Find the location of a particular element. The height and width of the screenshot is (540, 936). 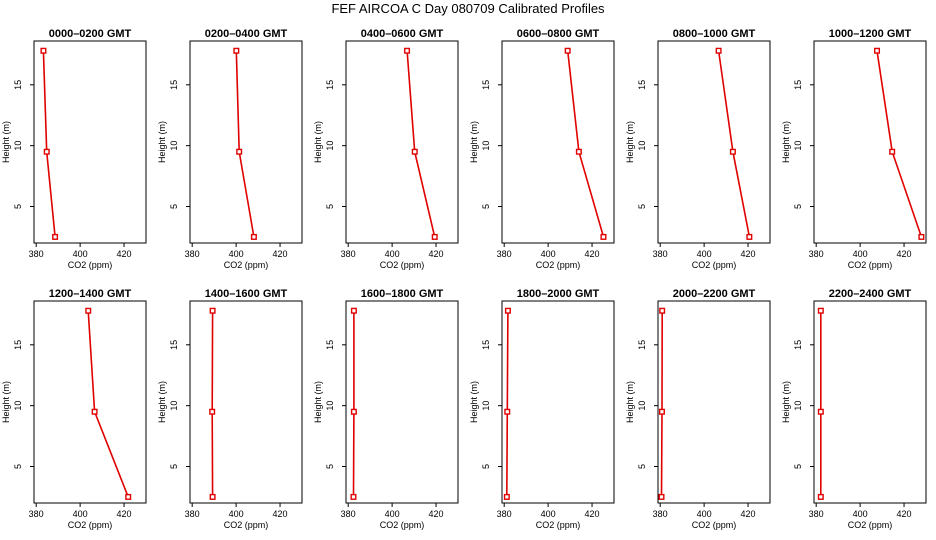

panel-title-7: 1200–1400 GMT is located at coordinates (90, 294).